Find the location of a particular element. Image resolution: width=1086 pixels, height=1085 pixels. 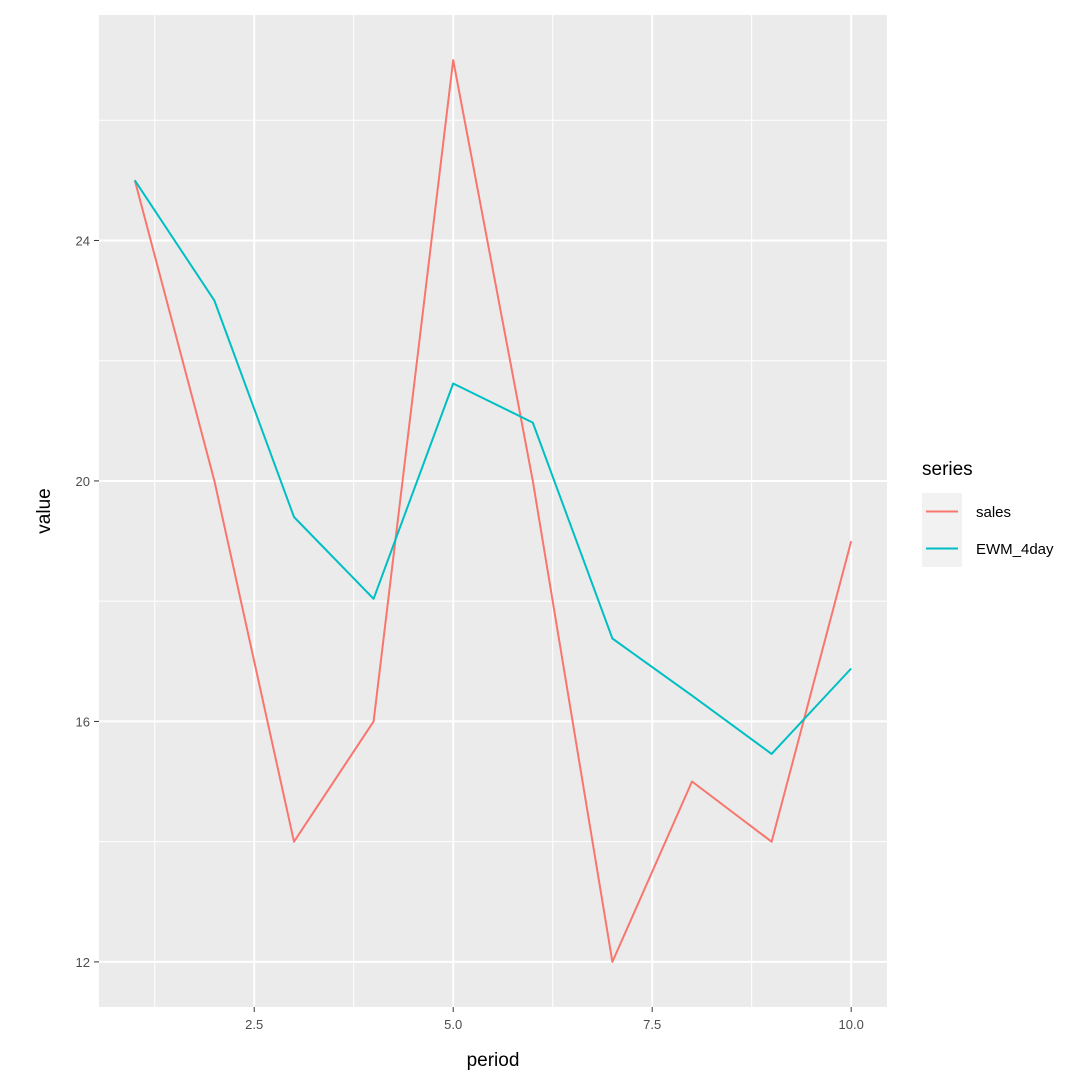

y-axis-title: value is located at coordinates (44, 510).